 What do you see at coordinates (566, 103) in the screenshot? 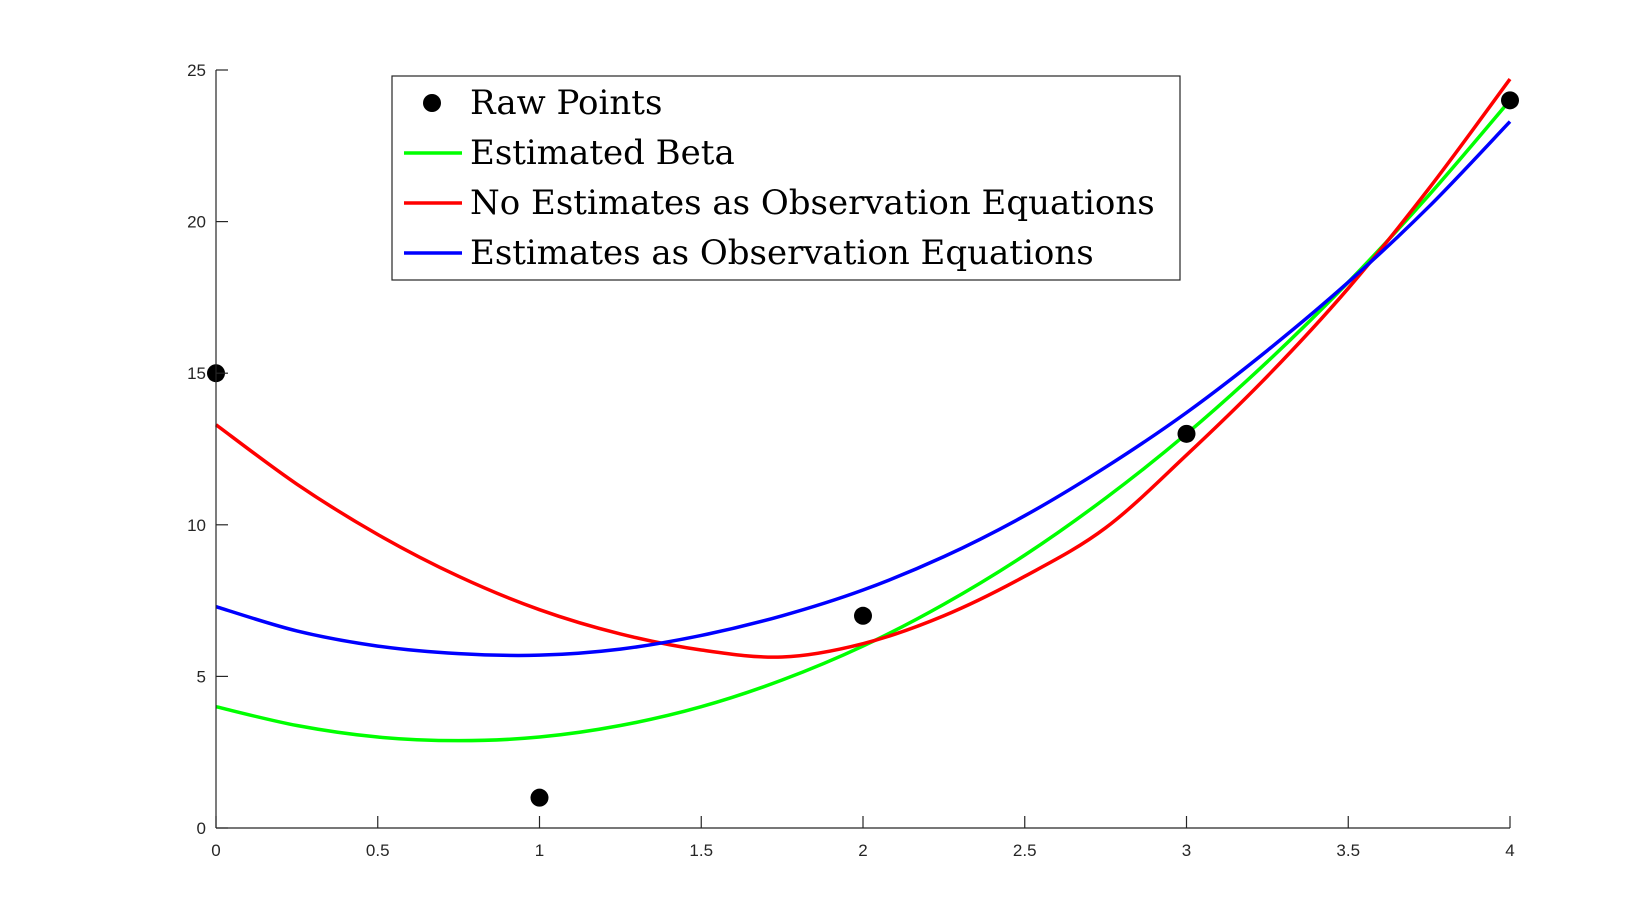
I see `legend-label: Raw Points` at bounding box center [566, 103].